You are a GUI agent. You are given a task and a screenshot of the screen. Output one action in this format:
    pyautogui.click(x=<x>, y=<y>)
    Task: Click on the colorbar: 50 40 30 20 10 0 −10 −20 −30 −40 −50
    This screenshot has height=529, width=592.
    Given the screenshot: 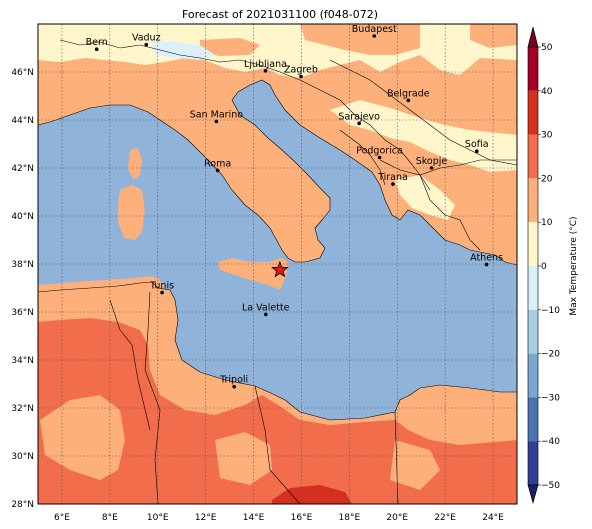 What is the action you would take?
    pyautogui.click(x=543, y=265)
    